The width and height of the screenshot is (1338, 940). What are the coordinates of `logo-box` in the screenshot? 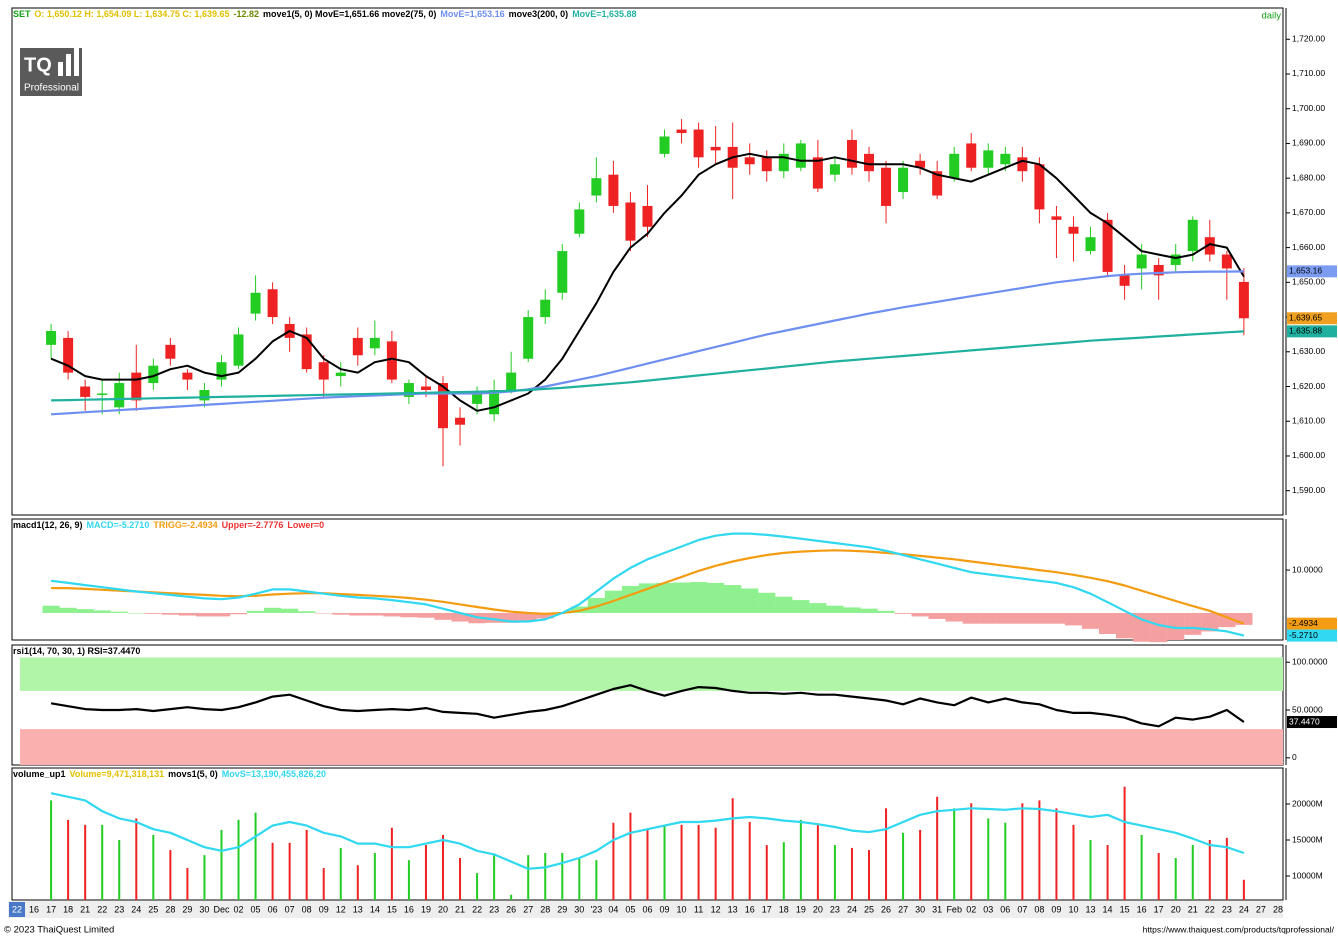 It's located at (51, 72).